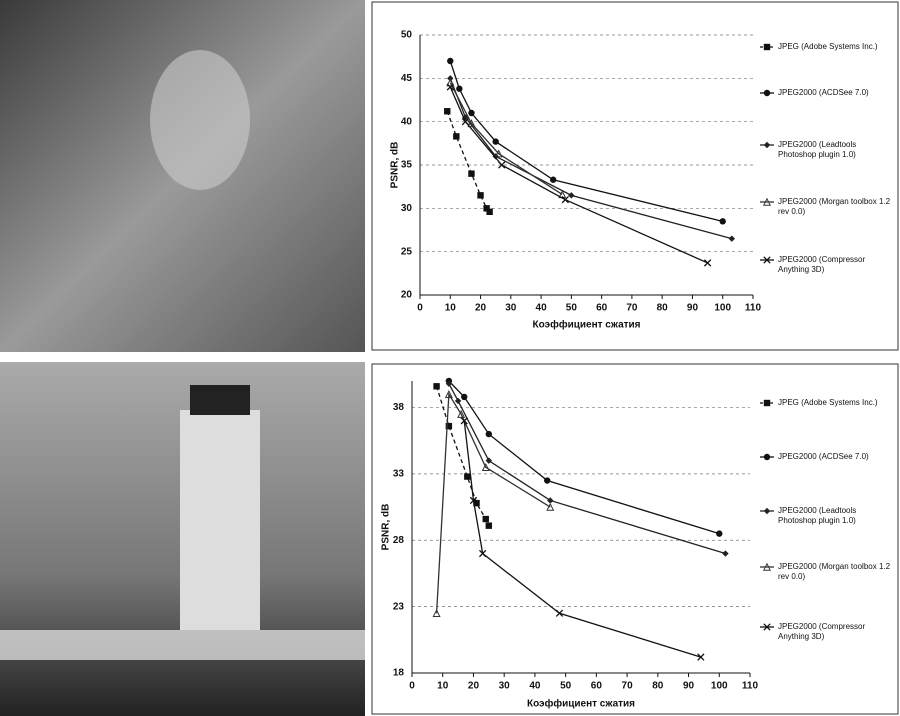  What do you see at coordinates (407, 251) in the screenshot?
I see `y-tick-label: 25` at bounding box center [407, 251].